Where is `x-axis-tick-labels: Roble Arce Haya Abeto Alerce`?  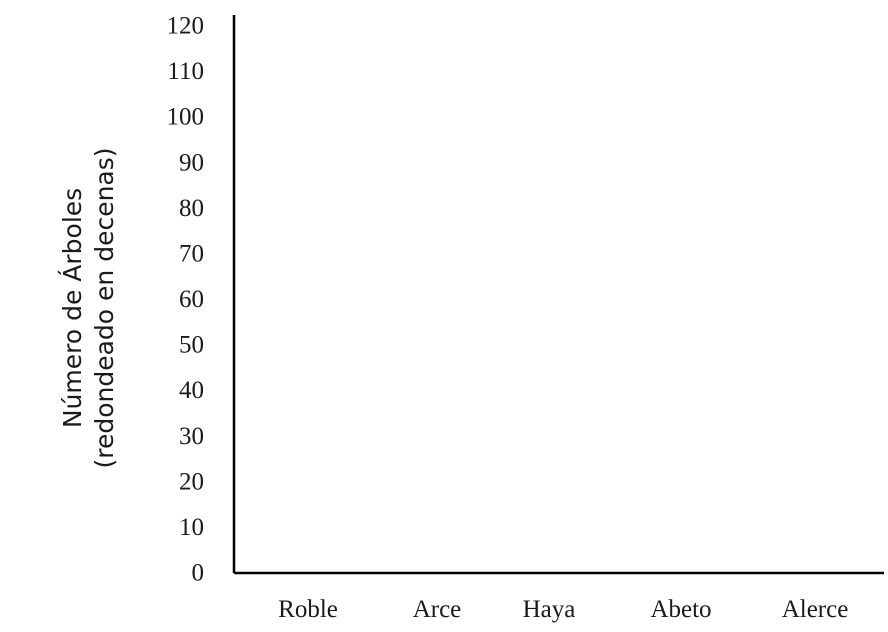 x-axis-tick-labels: Roble Arce Haya Abeto Alerce is located at coordinates (563, 609).